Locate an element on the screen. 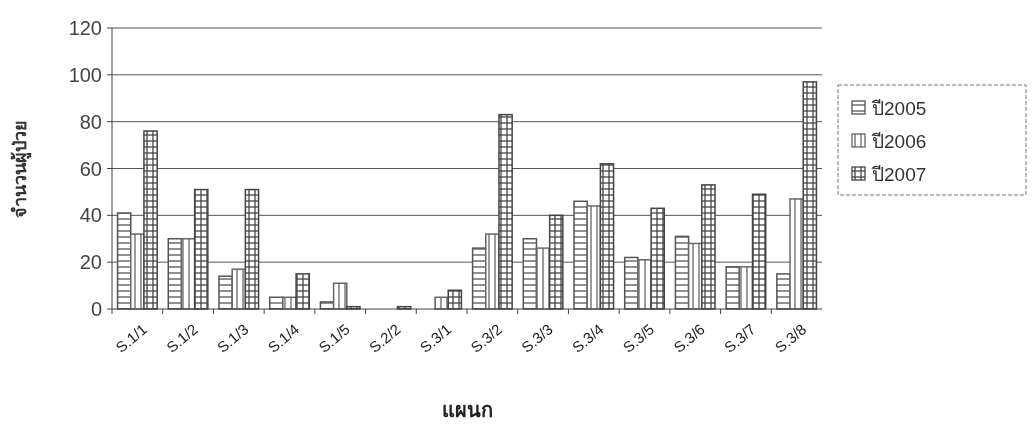  y-tick-label: 40 is located at coordinates (90, 215).